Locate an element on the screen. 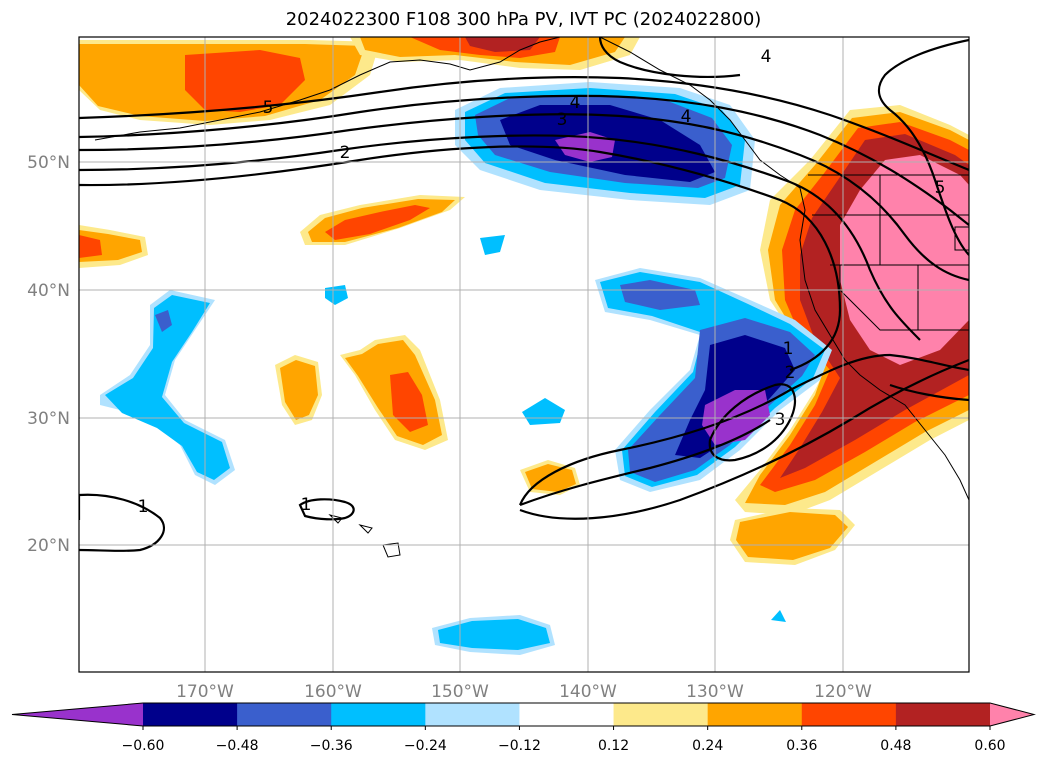 The width and height of the screenshot is (1047, 765). lon-tick-label: 130°W is located at coordinates (715, 692).